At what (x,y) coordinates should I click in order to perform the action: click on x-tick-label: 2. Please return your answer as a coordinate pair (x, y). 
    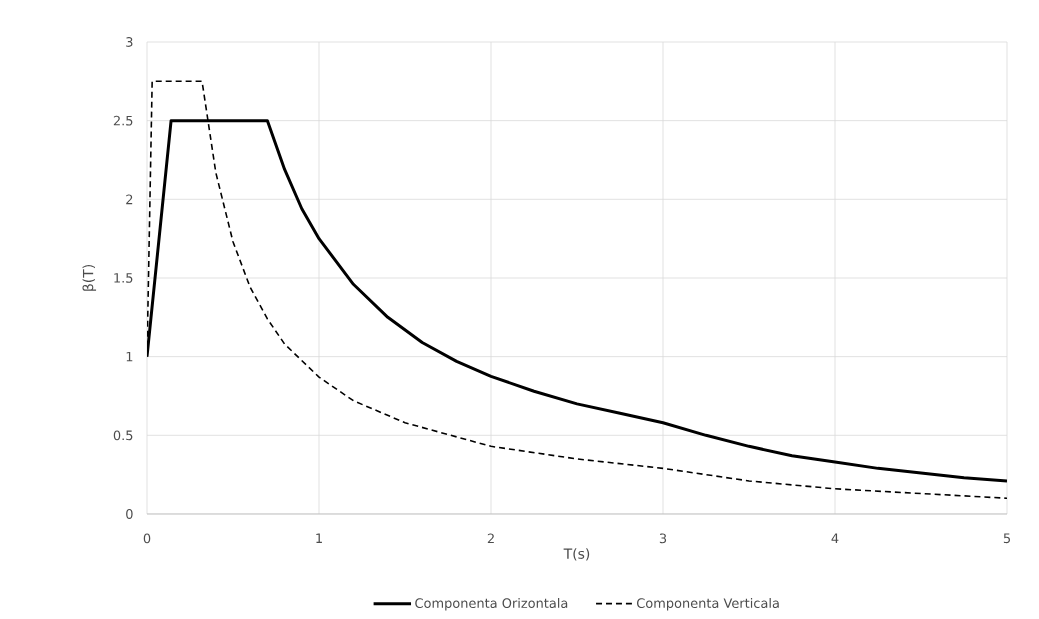
    Looking at the image, I should click on (490, 538).